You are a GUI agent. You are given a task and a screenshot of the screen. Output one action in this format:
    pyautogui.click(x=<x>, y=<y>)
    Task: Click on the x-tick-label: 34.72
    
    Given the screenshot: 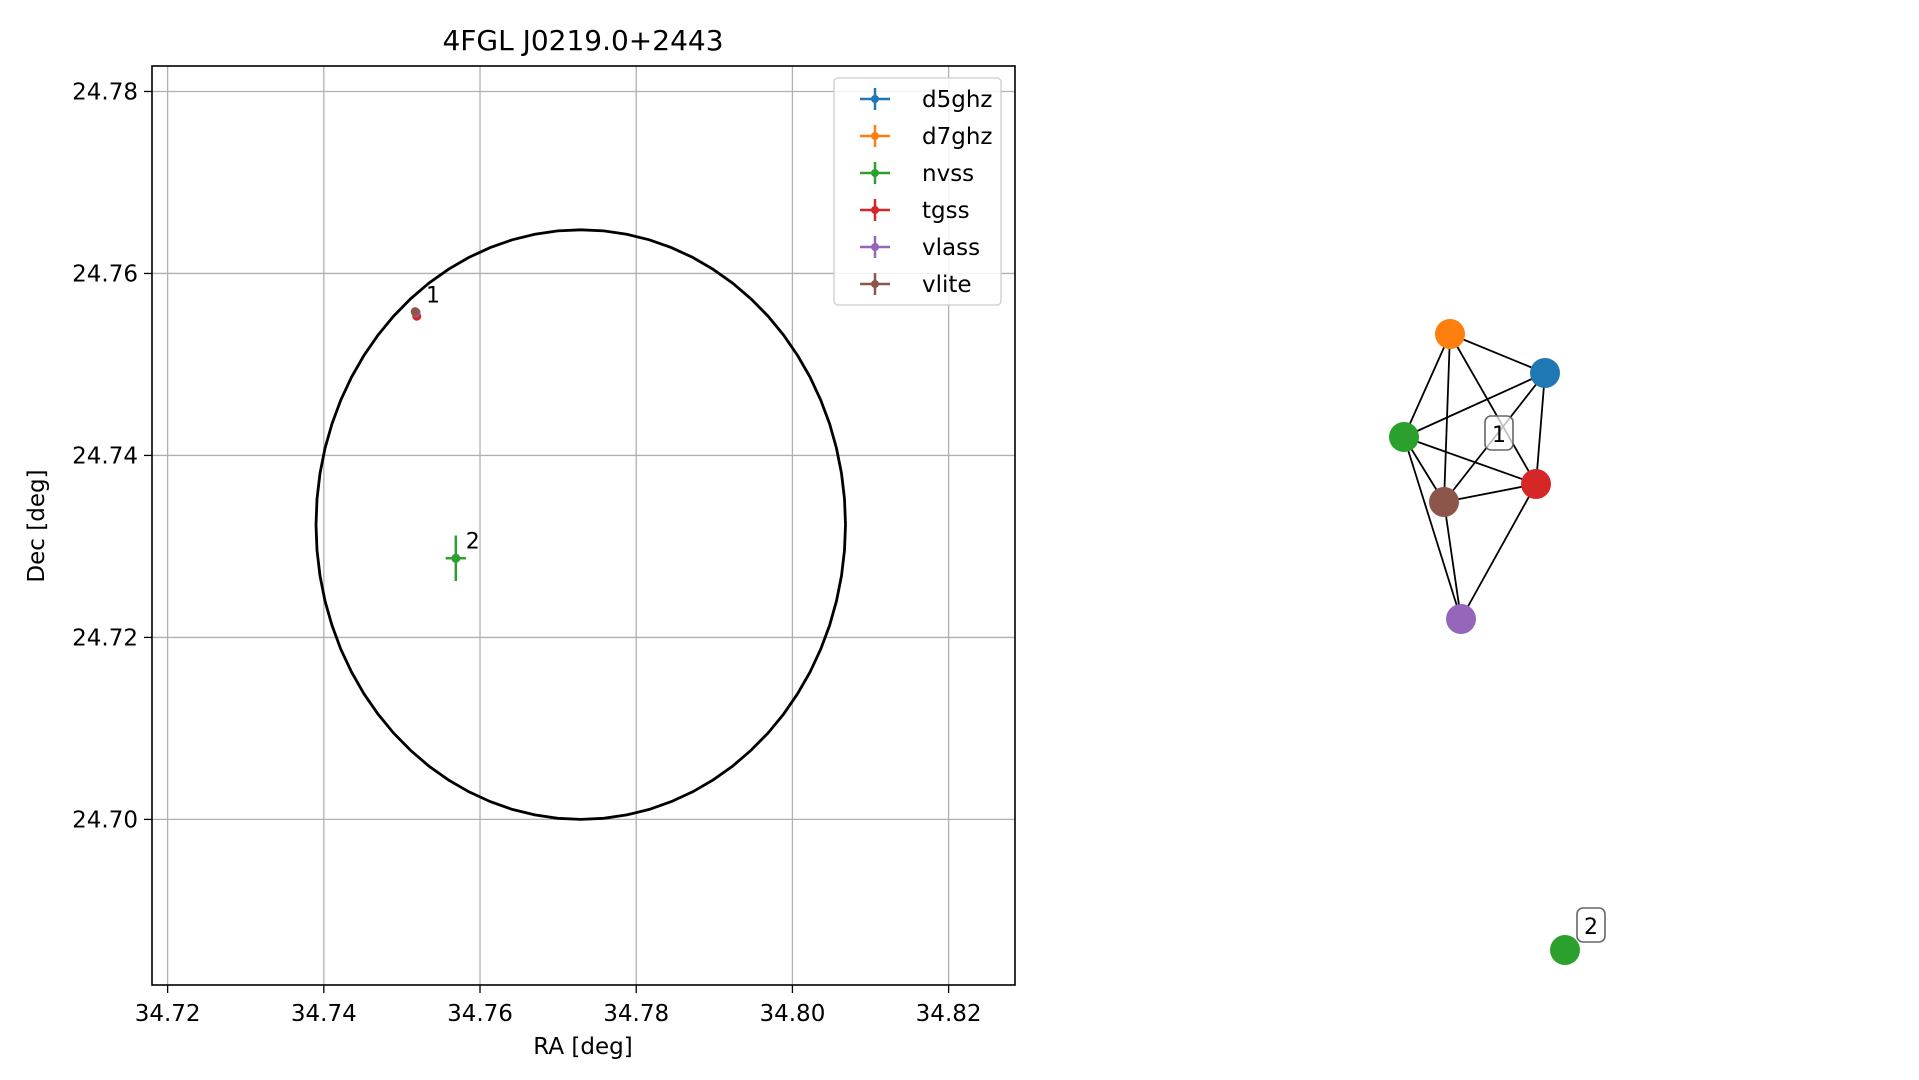 What is the action you would take?
    pyautogui.click(x=168, y=1014)
    